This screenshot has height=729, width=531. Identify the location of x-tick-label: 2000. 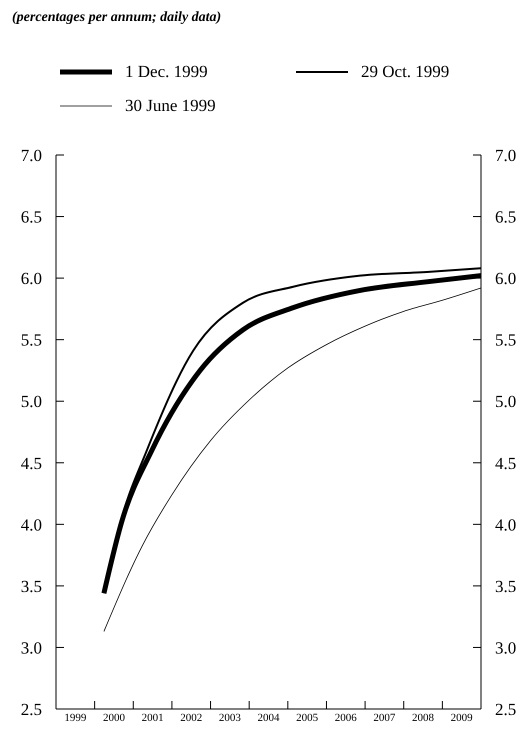
(114, 718).